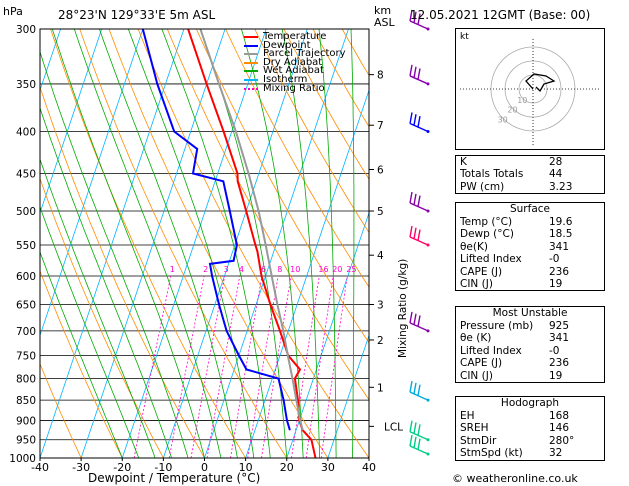  I want to click on panel-value: 18.5, so click(561, 234).